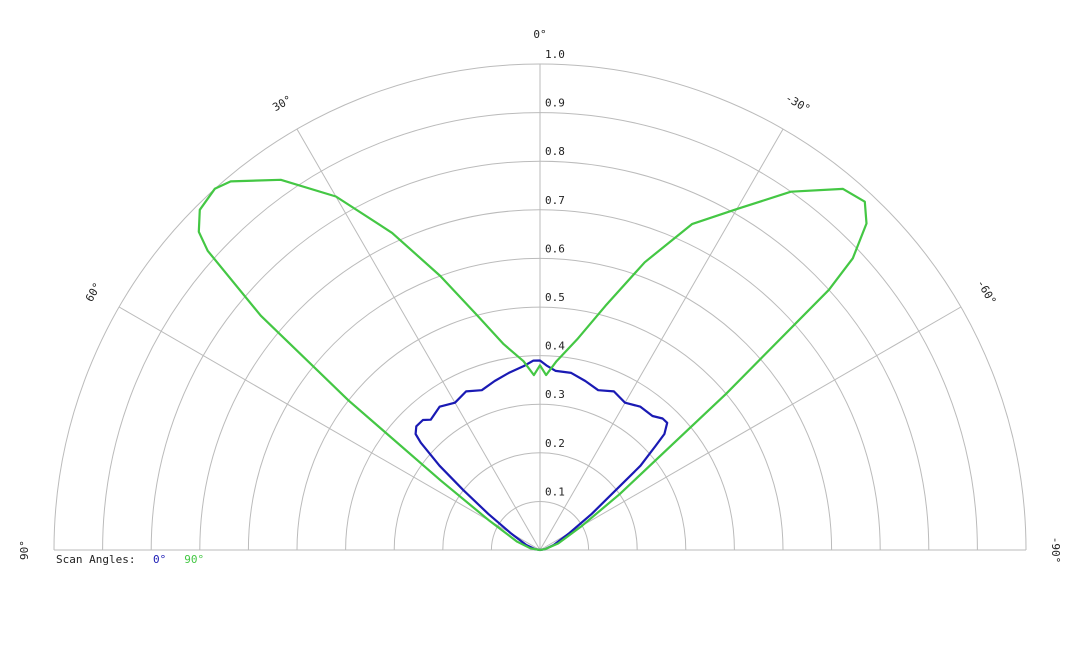 This screenshot has width=1080, height=648. I want to click on r-tick-label: 1.0, so click(555, 54).